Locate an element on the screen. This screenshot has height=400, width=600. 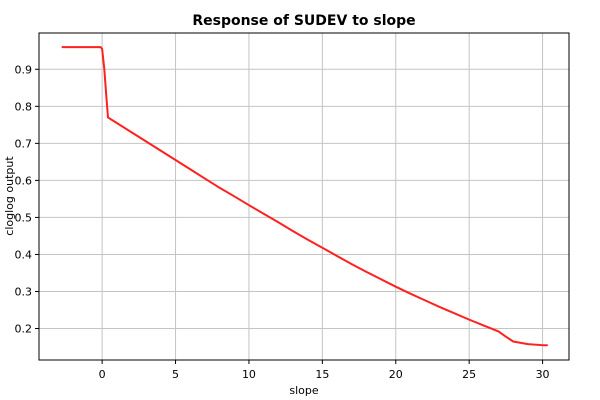
y-tick-label: 0.3 is located at coordinates (24, 291).